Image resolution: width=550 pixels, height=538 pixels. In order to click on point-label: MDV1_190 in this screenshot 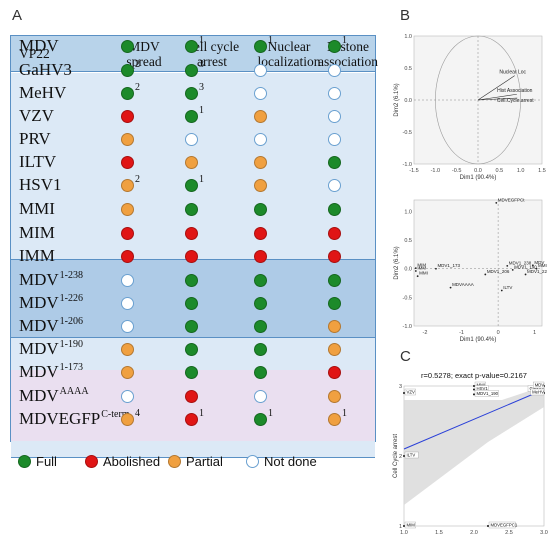, I will do `click(488, 393)`.